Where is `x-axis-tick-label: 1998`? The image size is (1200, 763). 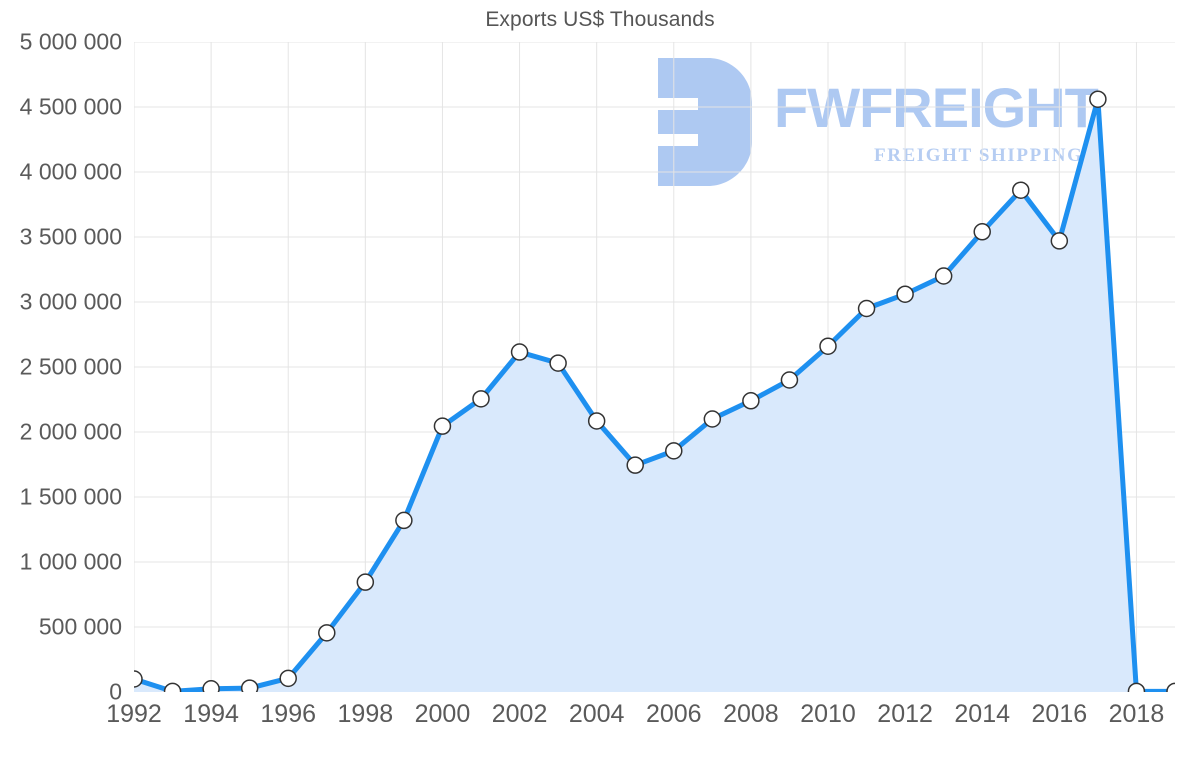 x-axis-tick-label: 1998 is located at coordinates (365, 714).